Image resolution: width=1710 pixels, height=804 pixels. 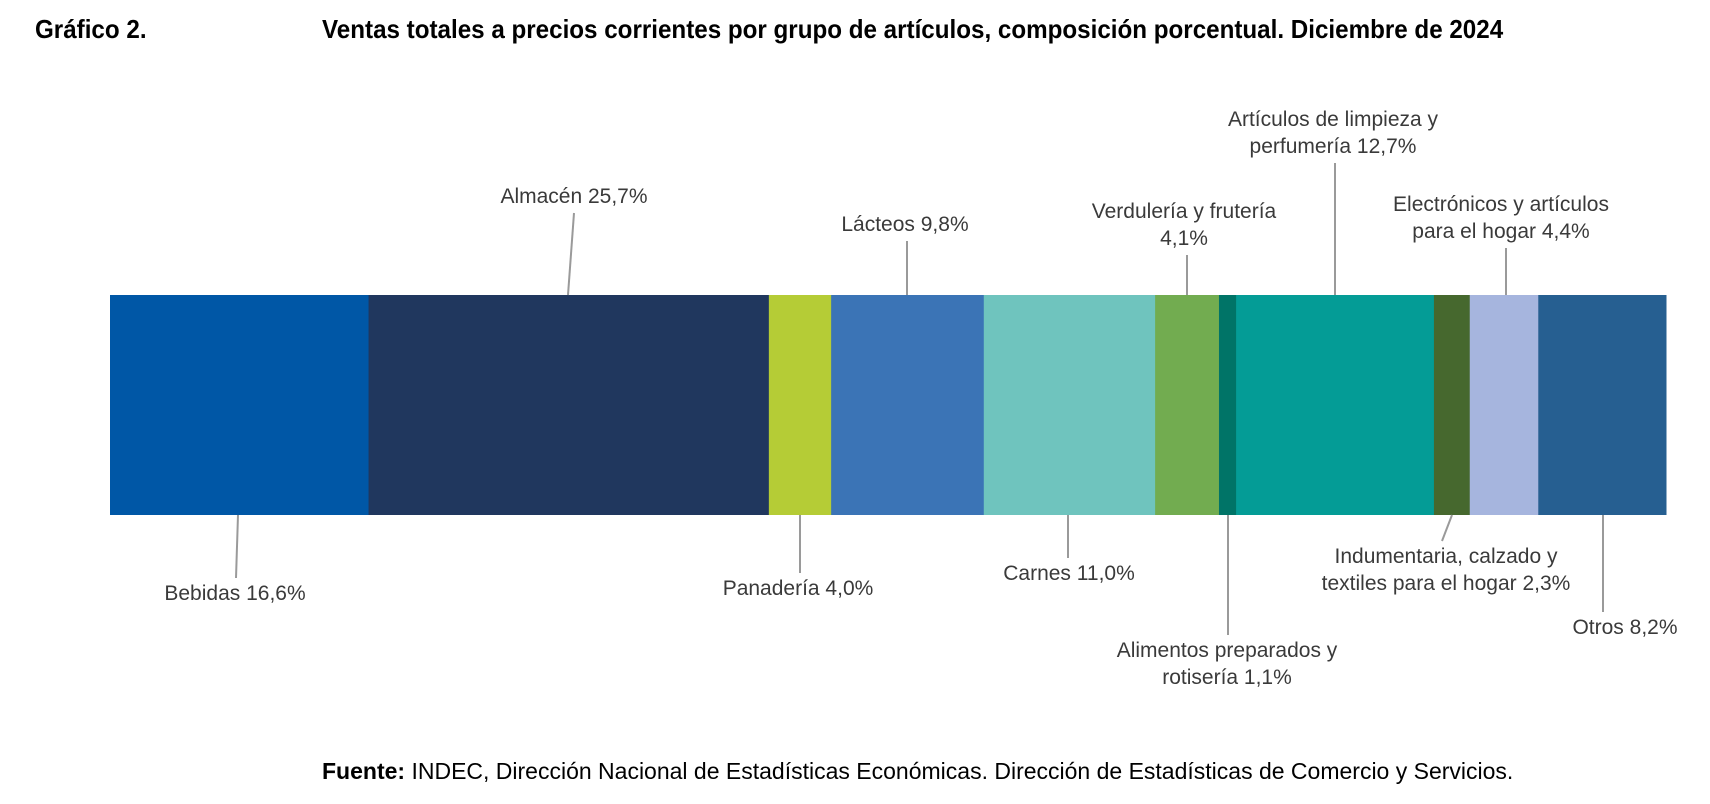 I want to click on segment-label: Carnes 11,0%, so click(x=1069, y=573).